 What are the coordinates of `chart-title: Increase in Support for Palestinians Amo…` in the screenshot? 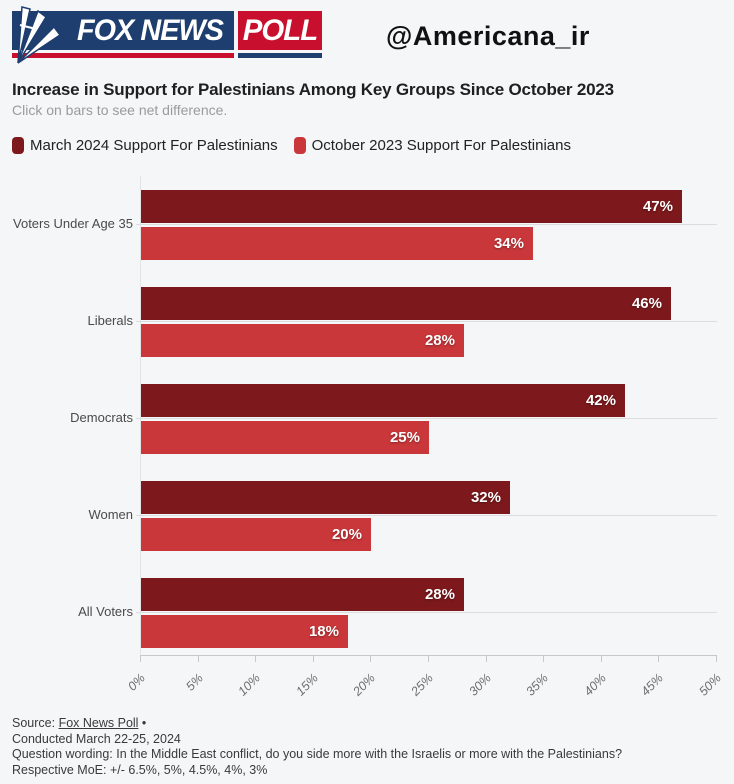 It's located at (313, 89).